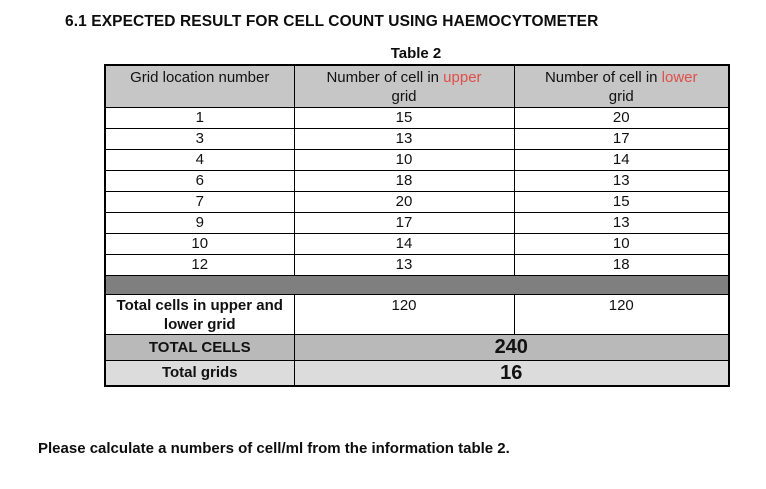 The height and width of the screenshot is (489, 766). I want to click on table-row: 12 13 18, so click(417, 264).